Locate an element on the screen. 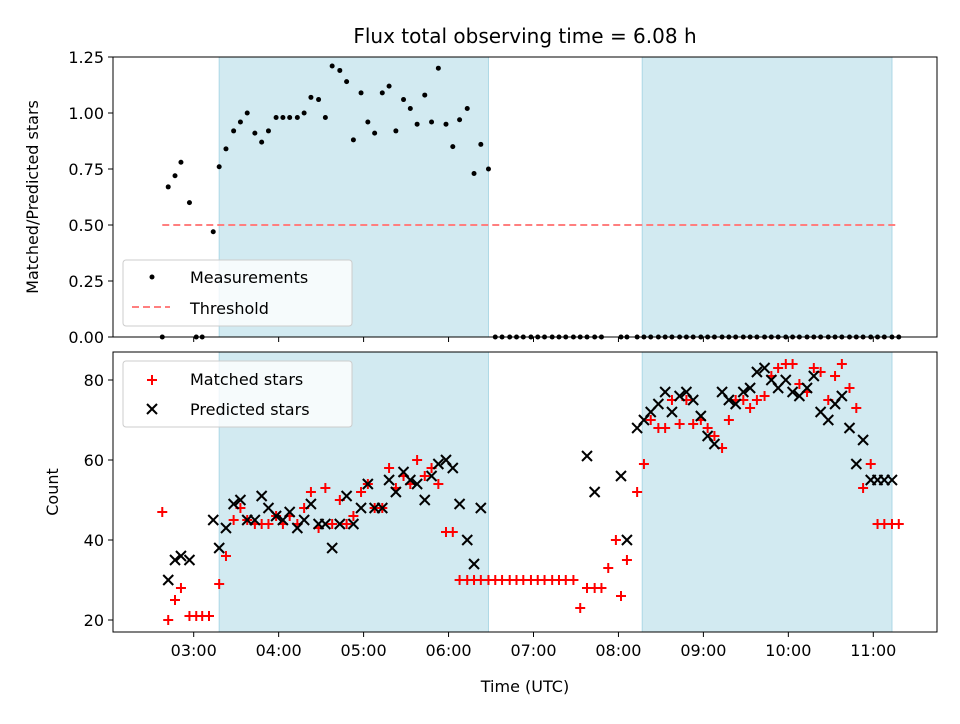  x-tick-label: 05:00 is located at coordinates (364, 650).